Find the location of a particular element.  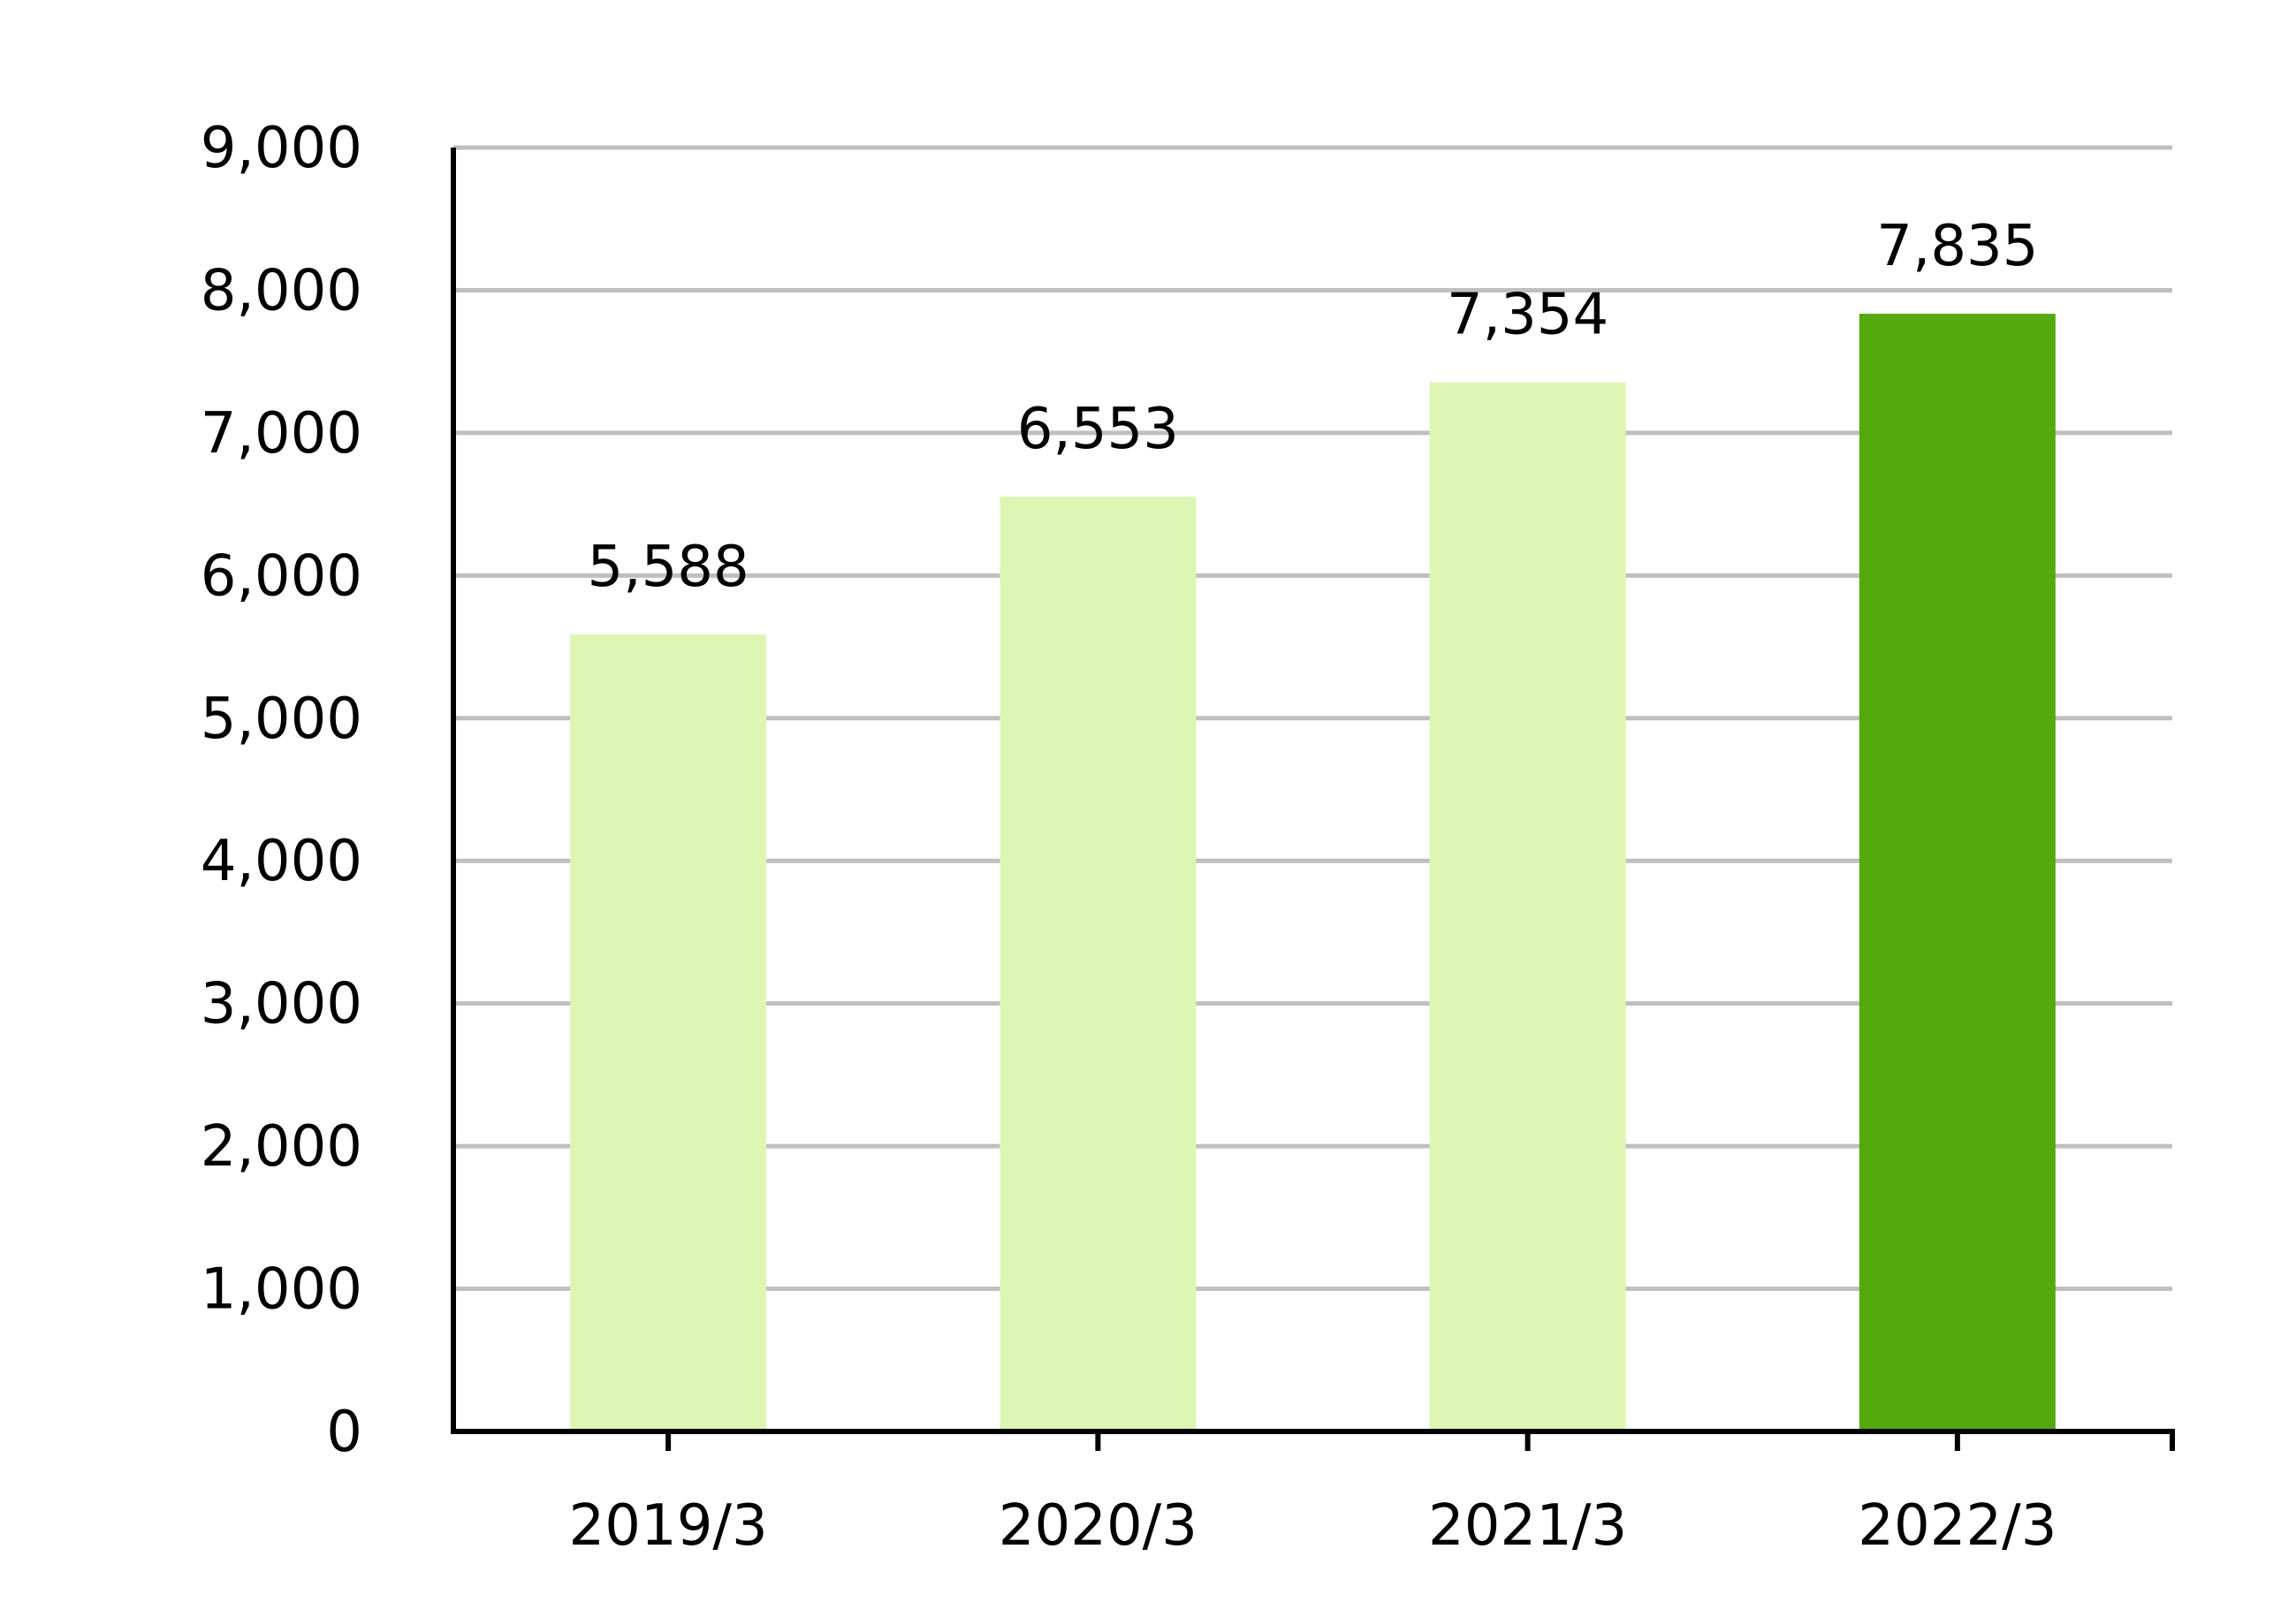

data-label: 7,354 is located at coordinates (1528, 315).